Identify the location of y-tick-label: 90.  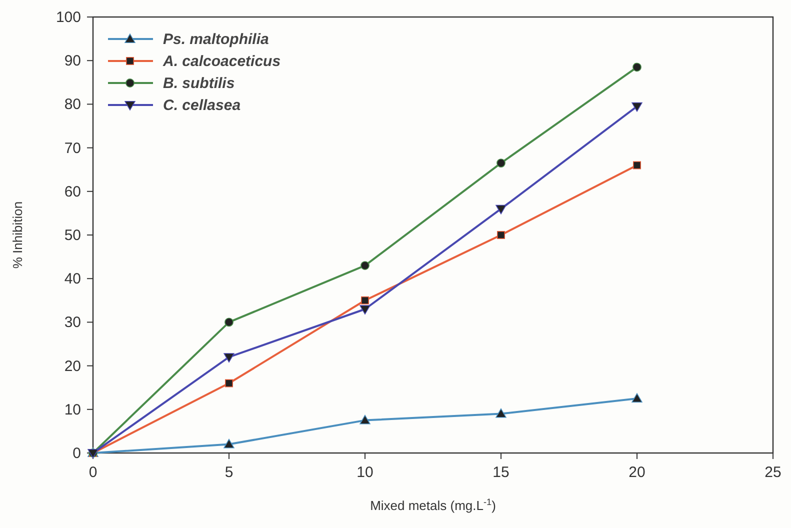
(72, 61).